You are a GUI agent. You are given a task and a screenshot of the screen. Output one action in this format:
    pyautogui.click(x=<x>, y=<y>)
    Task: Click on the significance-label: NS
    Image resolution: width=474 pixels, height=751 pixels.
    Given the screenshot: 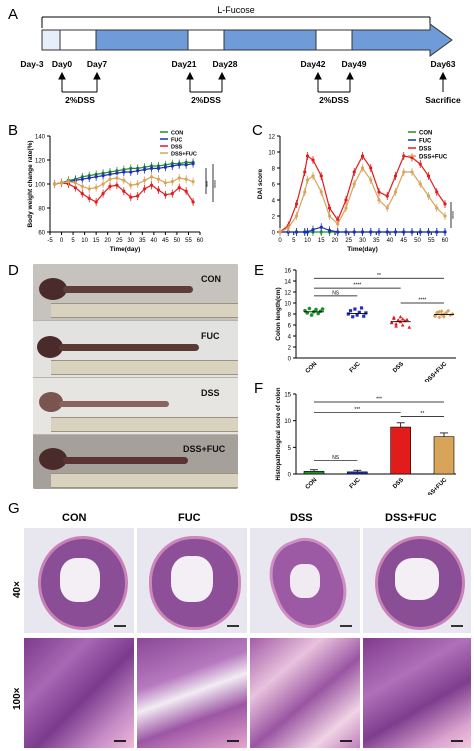 What is the action you would take?
    pyautogui.click(x=336, y=458)
    